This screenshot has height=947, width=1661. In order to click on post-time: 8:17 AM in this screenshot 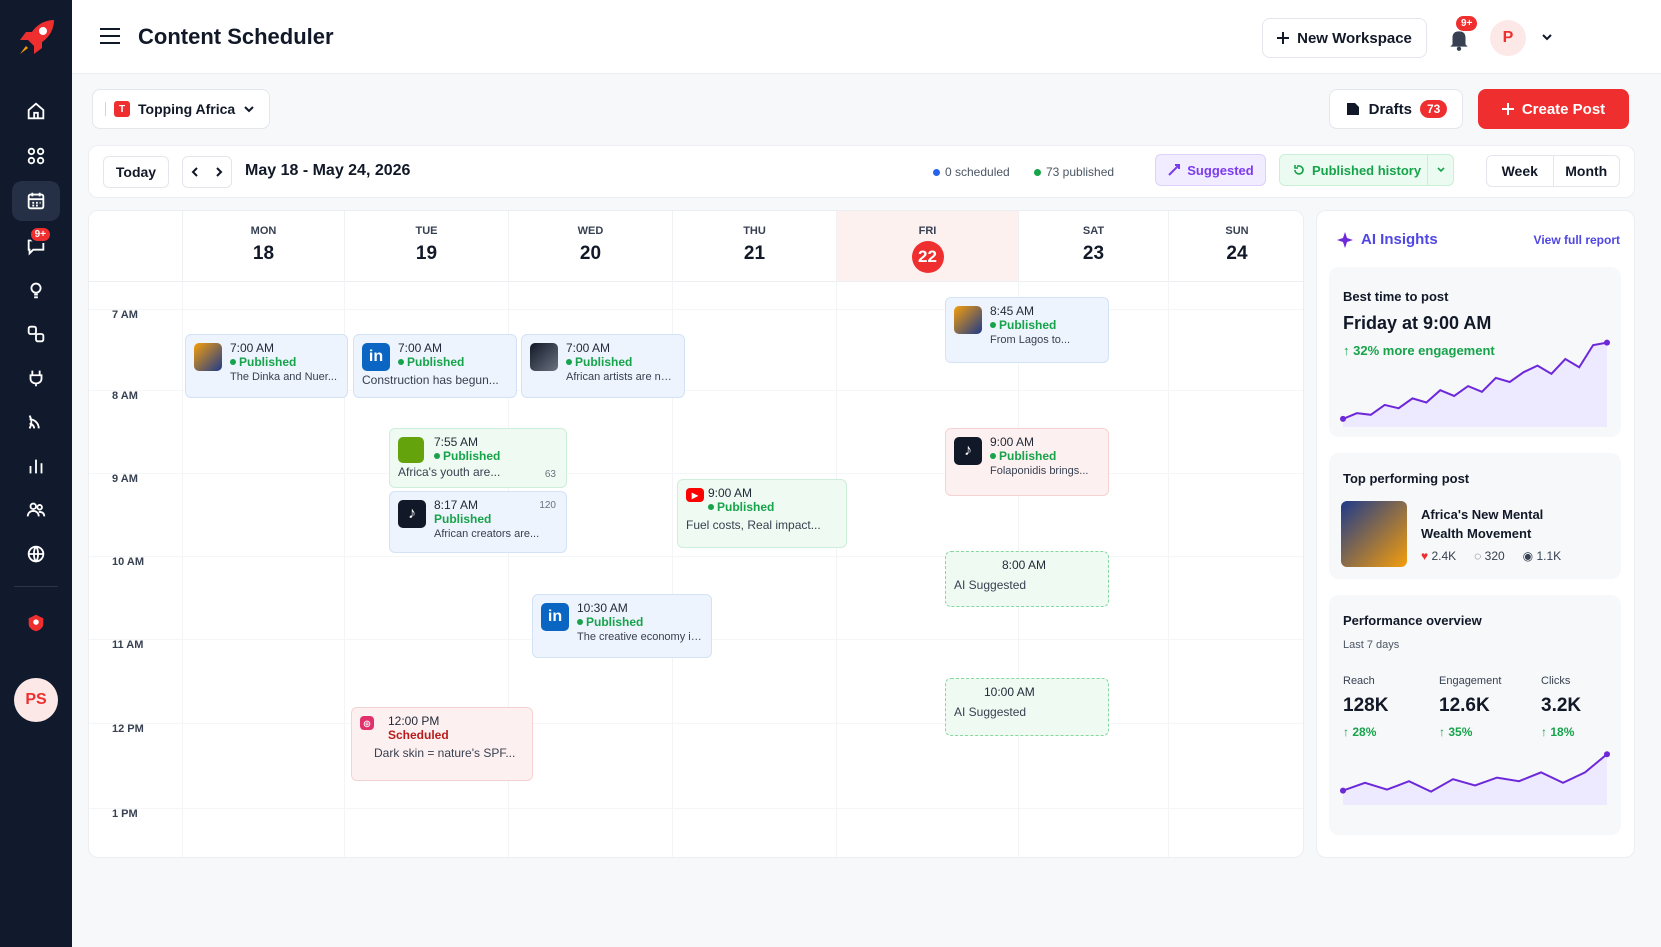, I will do `click(456, 505)`.